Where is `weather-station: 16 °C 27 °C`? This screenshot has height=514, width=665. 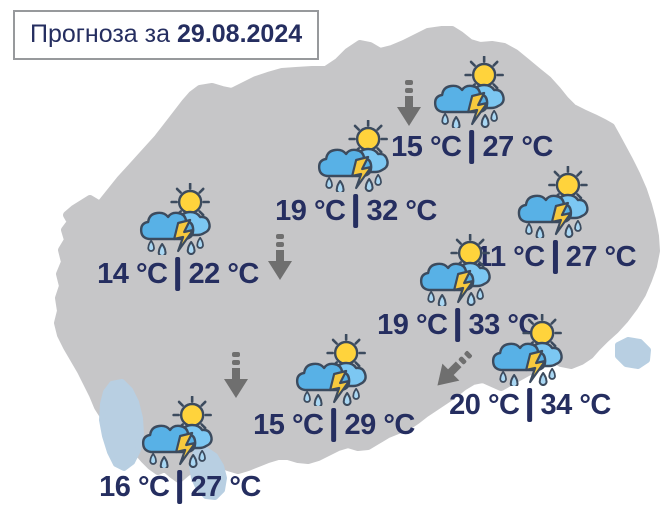
weather-station: 16 °C 27 °C is located at coordinates (180, 450).